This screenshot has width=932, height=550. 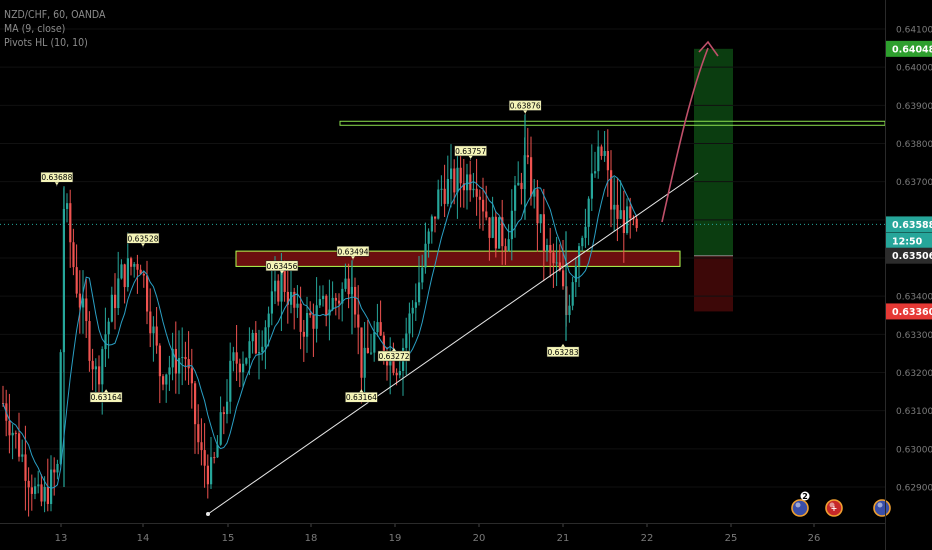 I want to click on price-tag-text: 0.63360, so click(x=912, y=312).